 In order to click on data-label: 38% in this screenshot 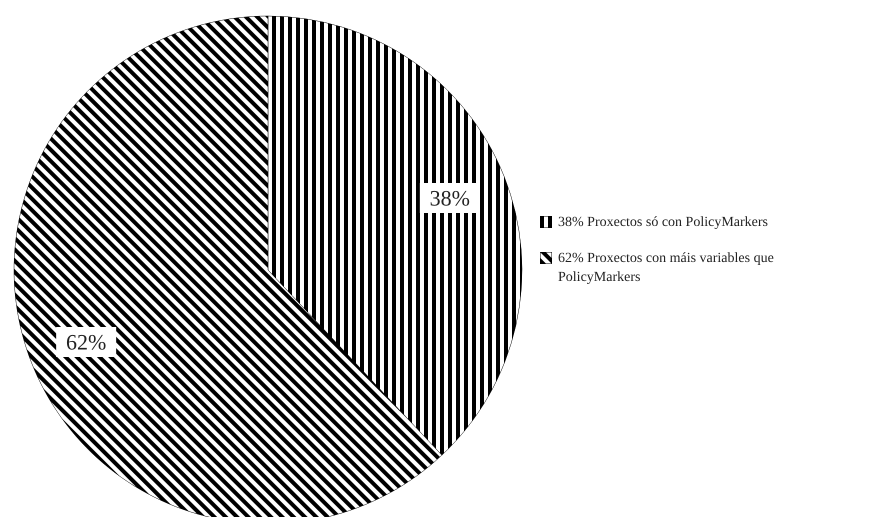, I will do `click(450, 198)`.